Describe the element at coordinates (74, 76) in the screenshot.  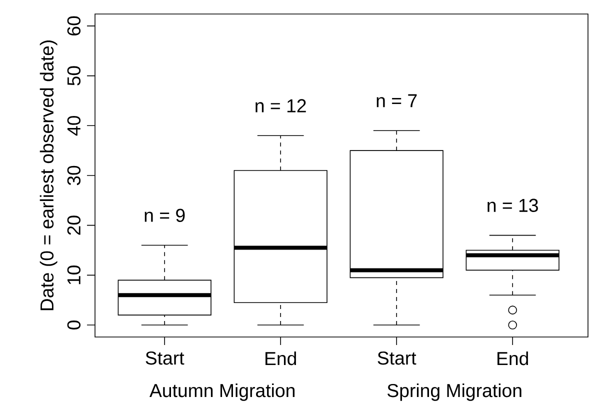
I see `y-tick-label: 50` at that location.